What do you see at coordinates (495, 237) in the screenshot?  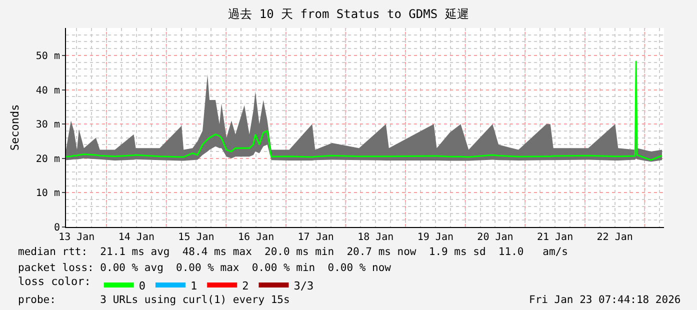 I see `x-tick-label: 20 Jan` at bounding box center [495, 237].